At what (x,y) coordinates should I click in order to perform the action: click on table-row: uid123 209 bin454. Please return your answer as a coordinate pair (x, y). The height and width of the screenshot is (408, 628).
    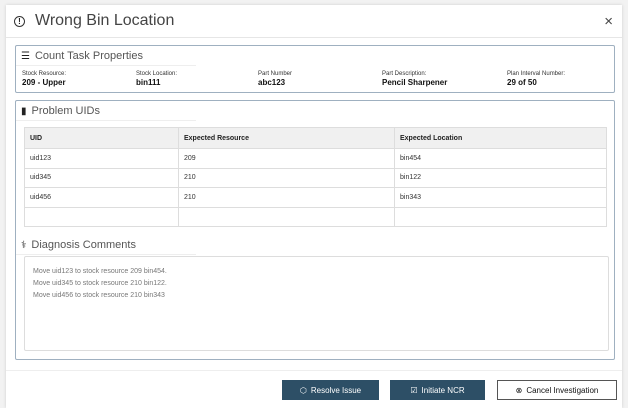
    Looking at the image, I should click on (315, 158).